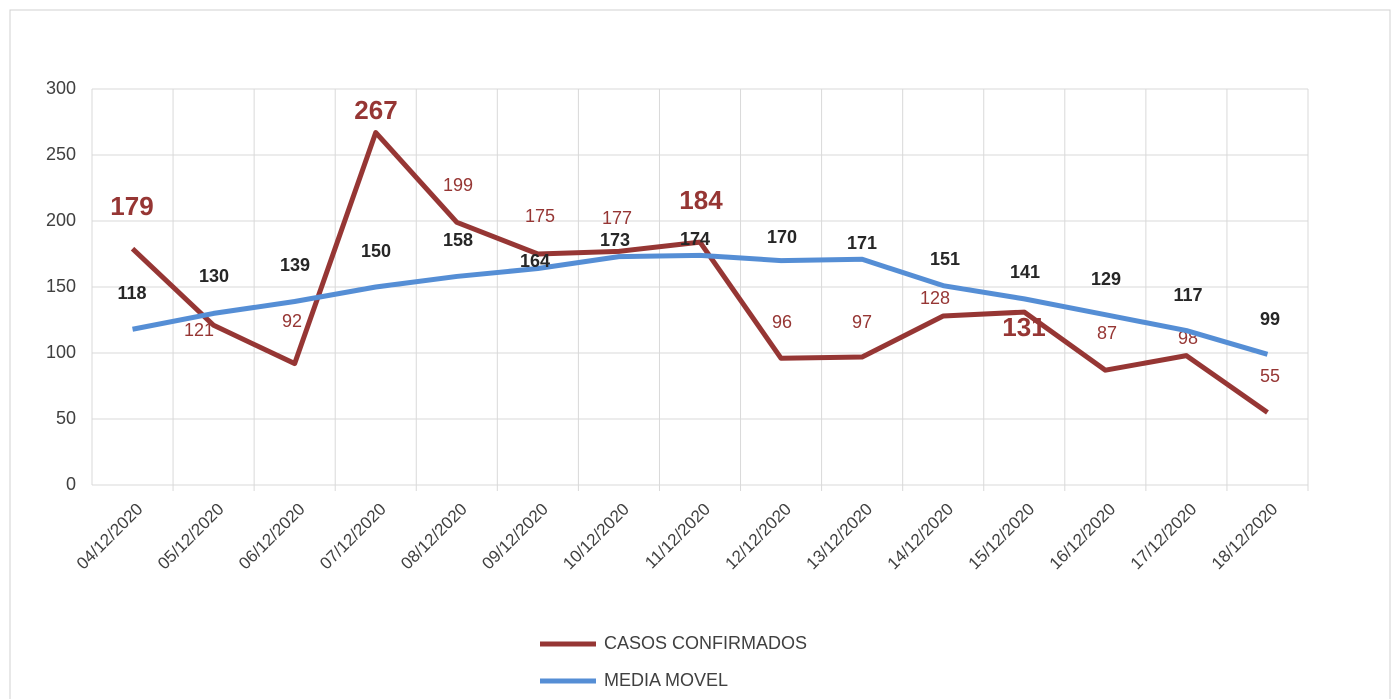 The image size is (1394, 699). What do you see at coordinates (695, 239) in the screenshot?
I see `data-label: 174` at bounding box center [695, 239].